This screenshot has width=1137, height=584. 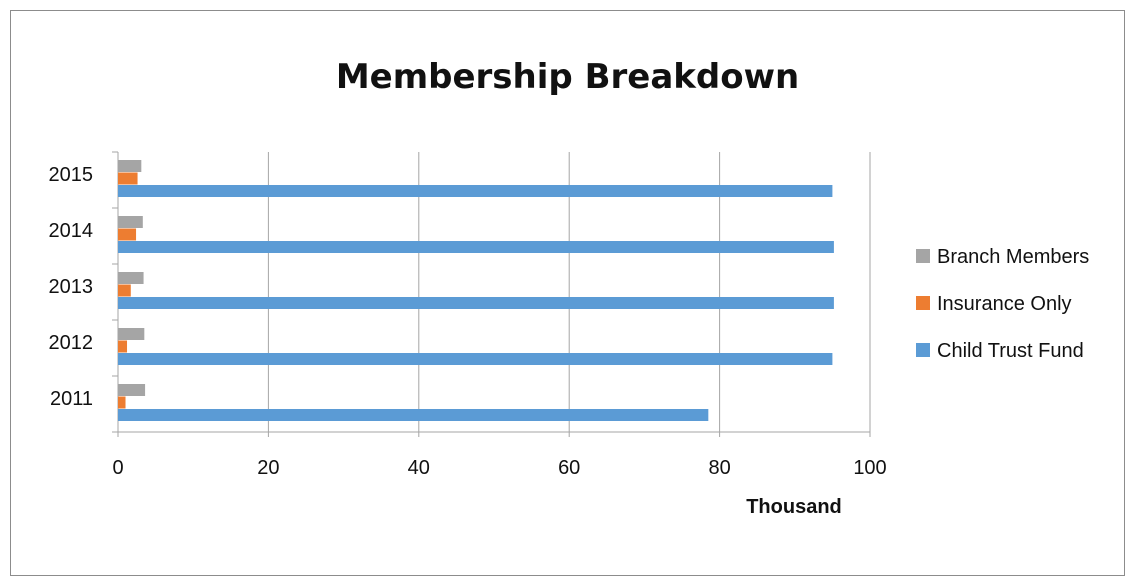 What do you see at coordinates (1013, 257) in the screenshot?
I see `legend-label: Branch Members` at bounding box center [1013, 257].